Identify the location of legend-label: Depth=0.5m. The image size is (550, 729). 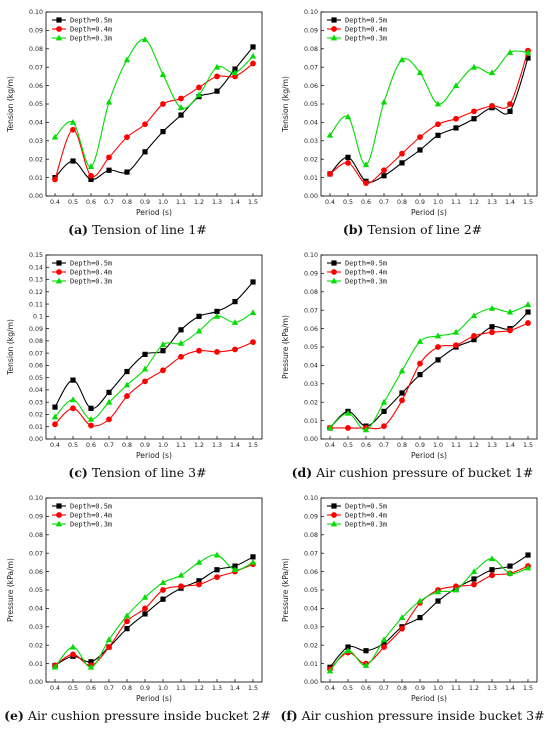
(91, 263).